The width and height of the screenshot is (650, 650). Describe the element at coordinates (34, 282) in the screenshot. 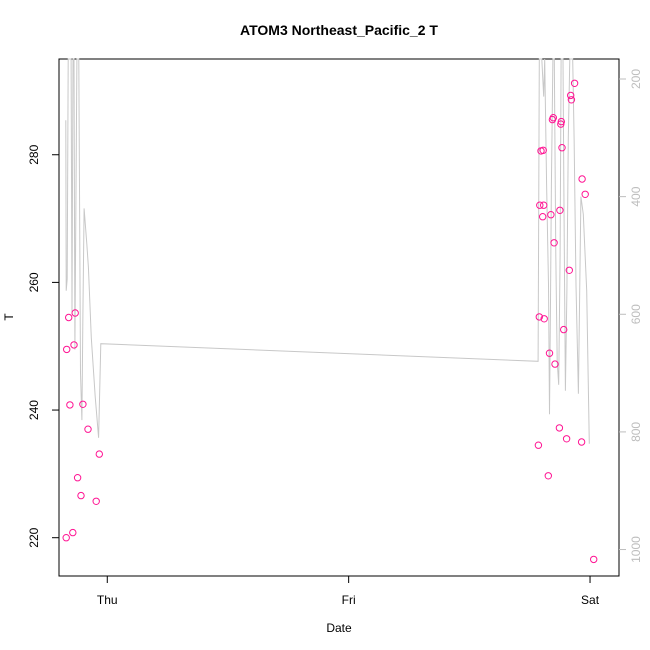

I see `y-tick-label: 260` at that location.